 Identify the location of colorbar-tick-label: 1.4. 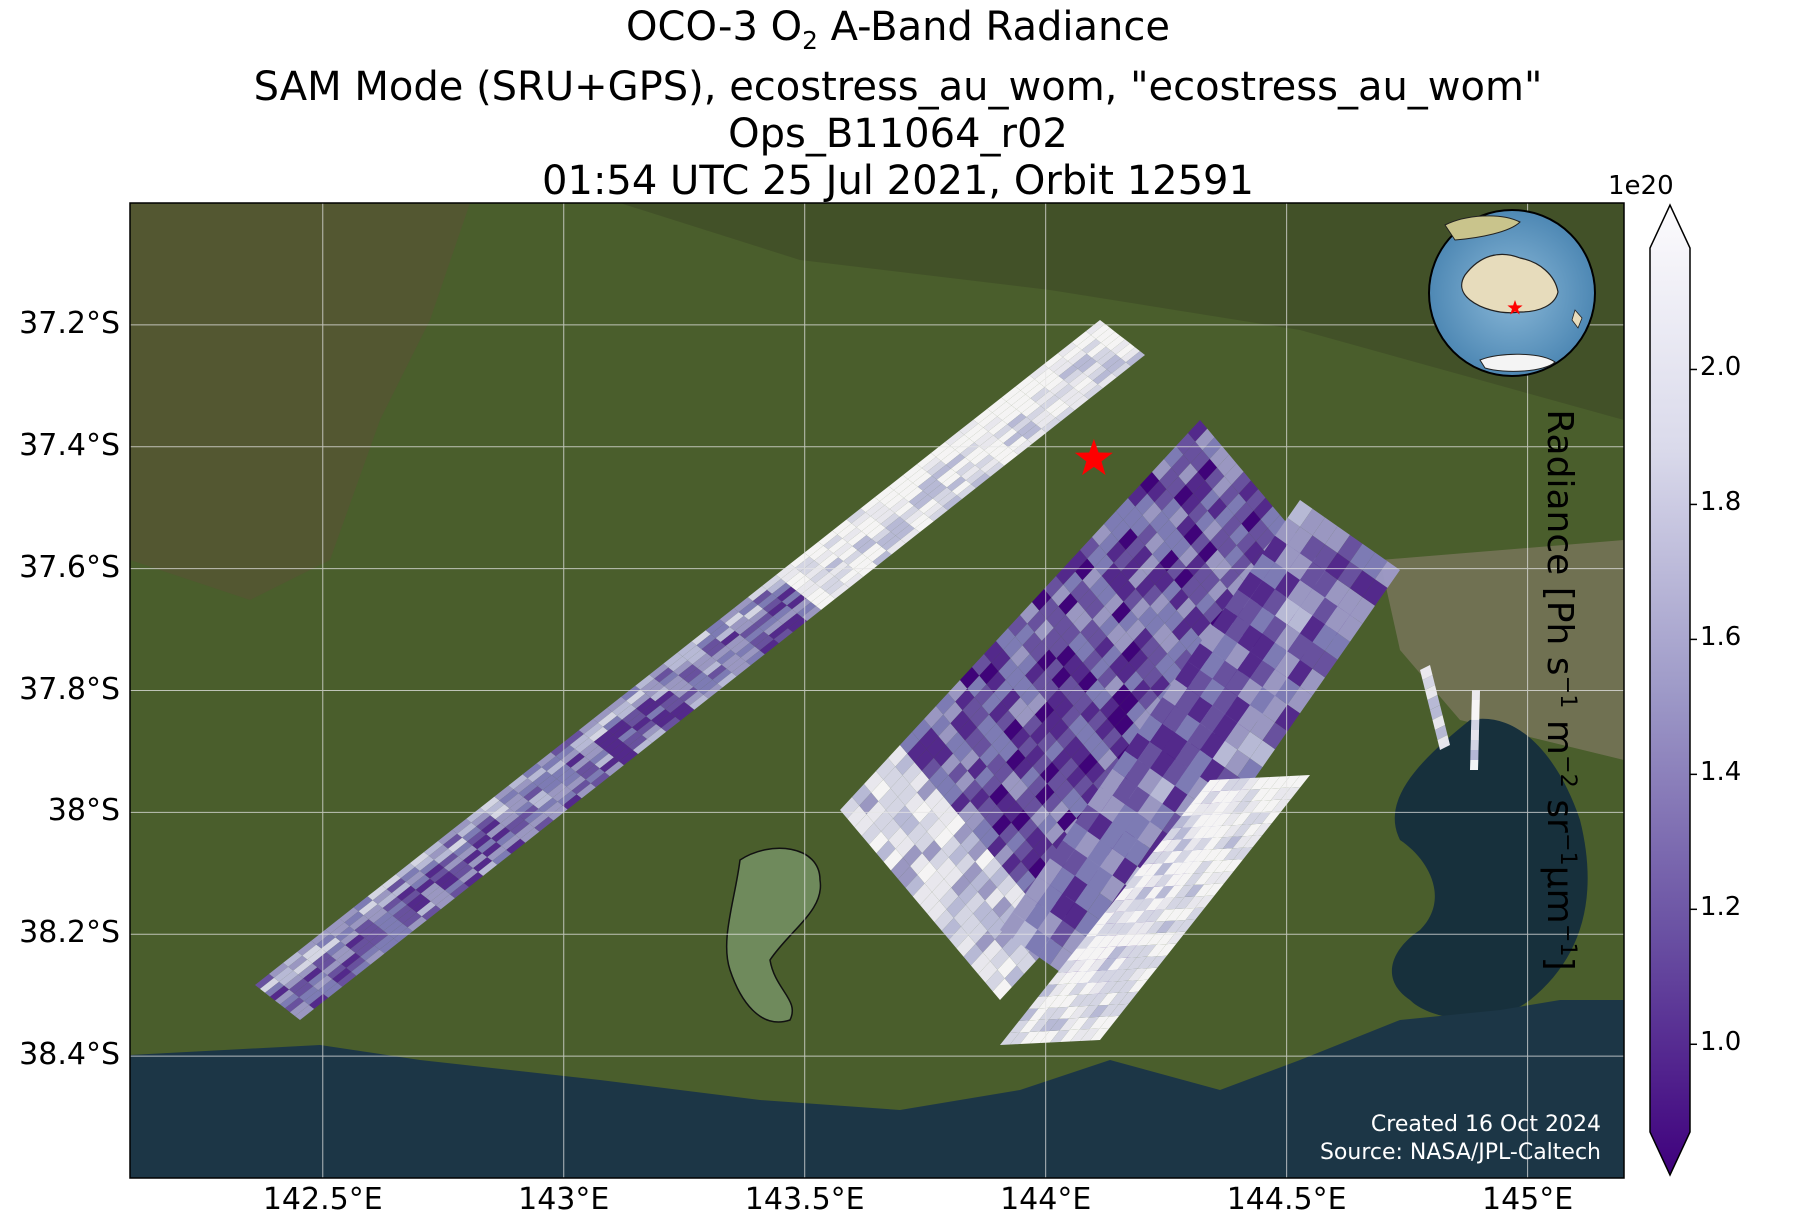
(1721, 772).